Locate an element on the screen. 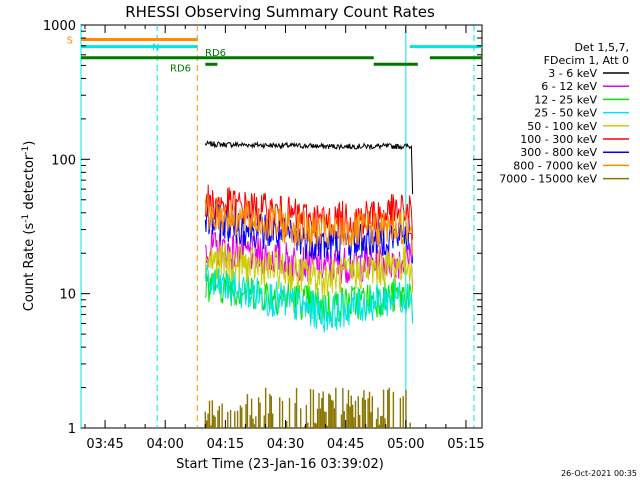 The width and height of the screenshot is (640, 480). y-axis-label-sup2: -1 is located at coordinates (26, 150).